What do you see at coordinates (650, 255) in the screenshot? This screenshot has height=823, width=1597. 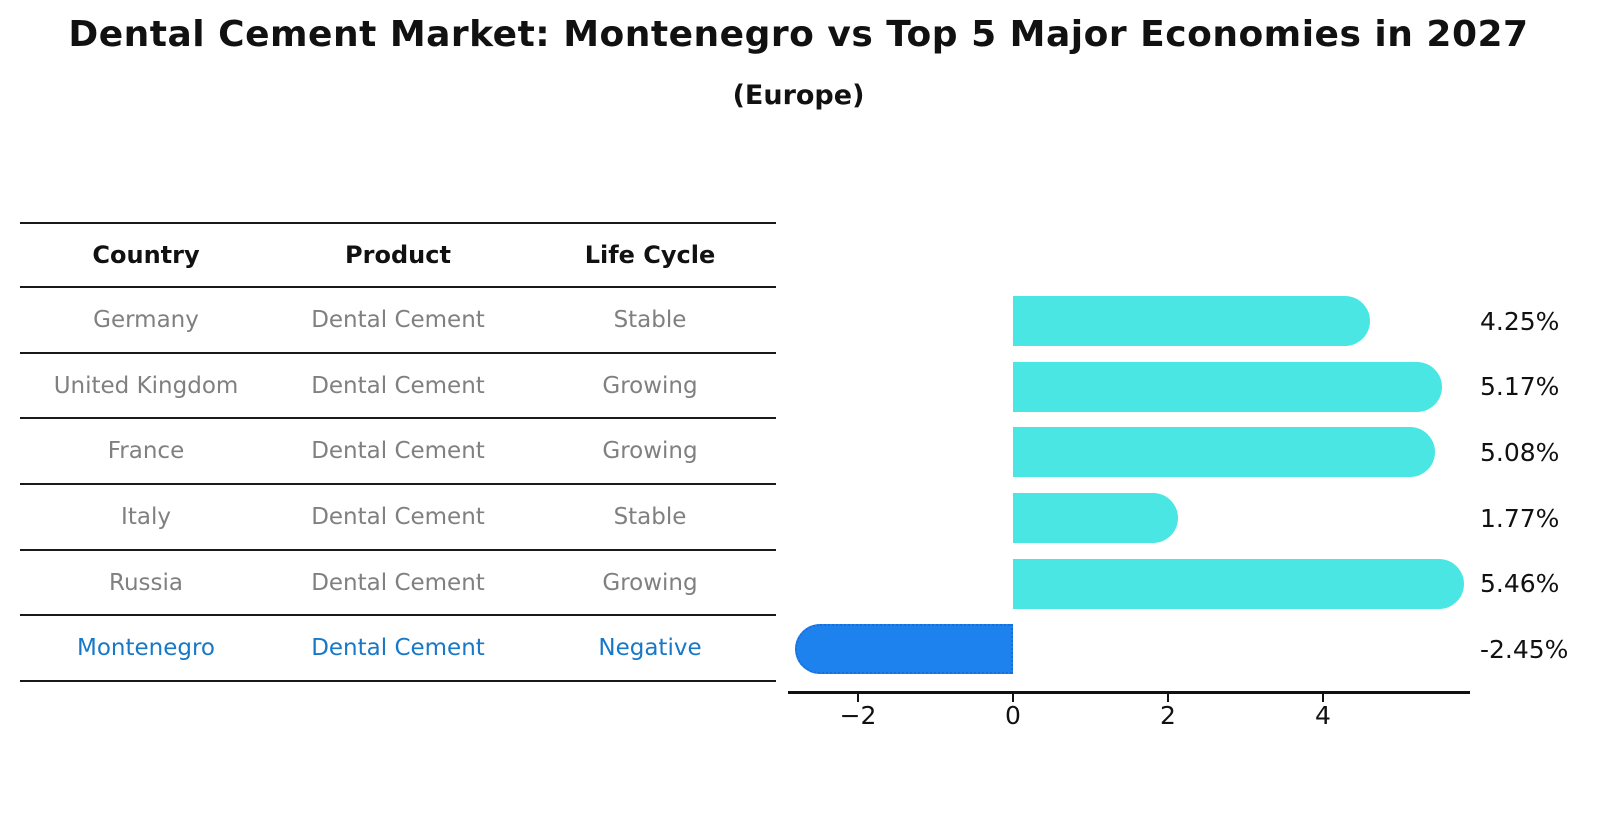 I see `column-header-life-cycle: Life Cycle` at bounding box center [650, 255].